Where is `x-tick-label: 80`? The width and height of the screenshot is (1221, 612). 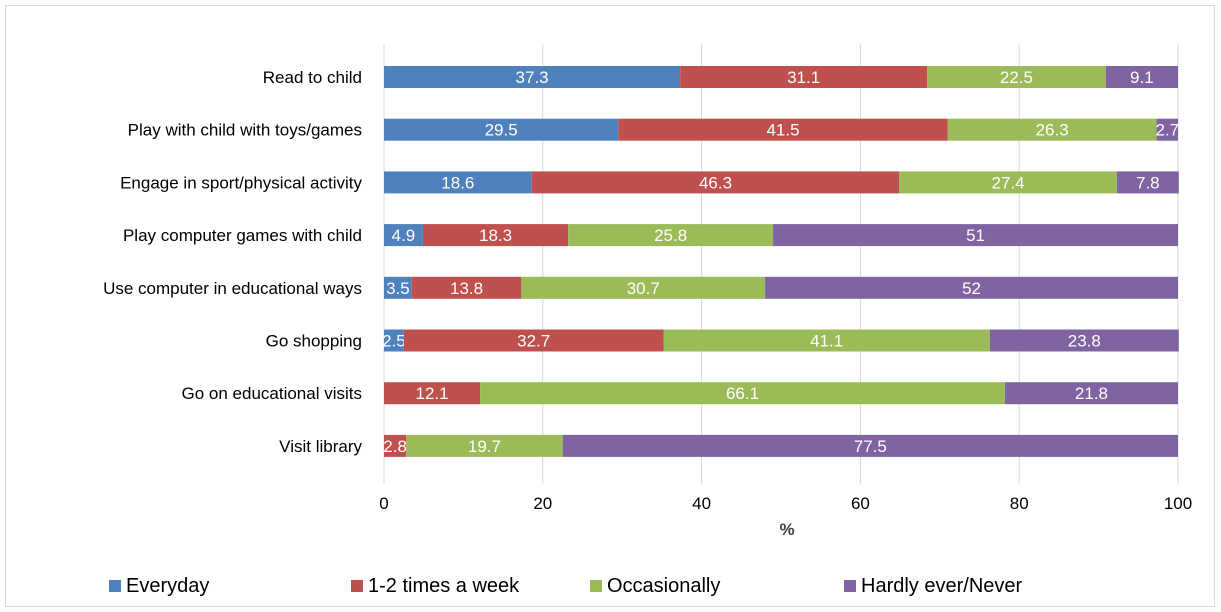 x-tick-label: 80 is located at coordinates (1019, 503).